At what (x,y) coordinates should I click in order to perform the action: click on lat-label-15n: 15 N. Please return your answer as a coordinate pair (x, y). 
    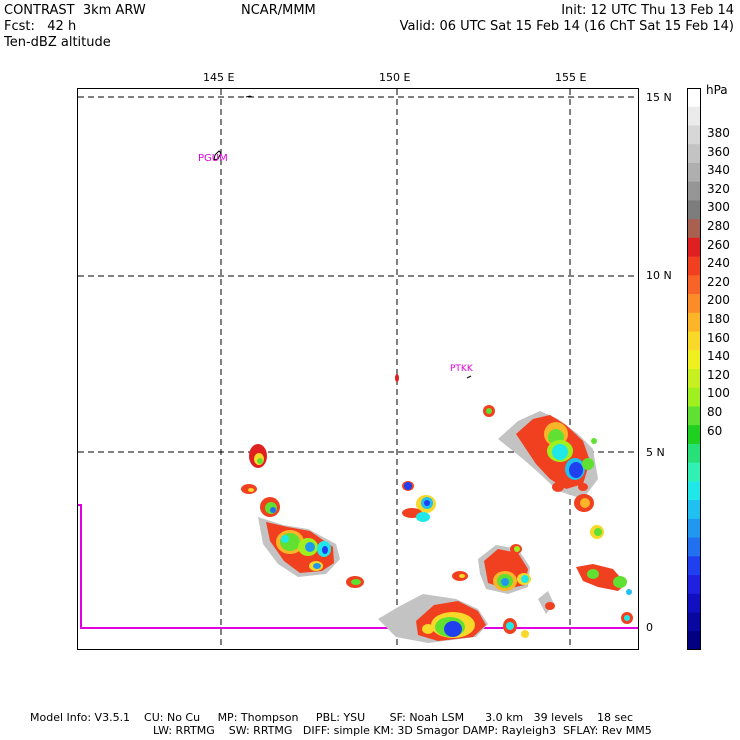
    Looking at the image, I should click on (659, 97).